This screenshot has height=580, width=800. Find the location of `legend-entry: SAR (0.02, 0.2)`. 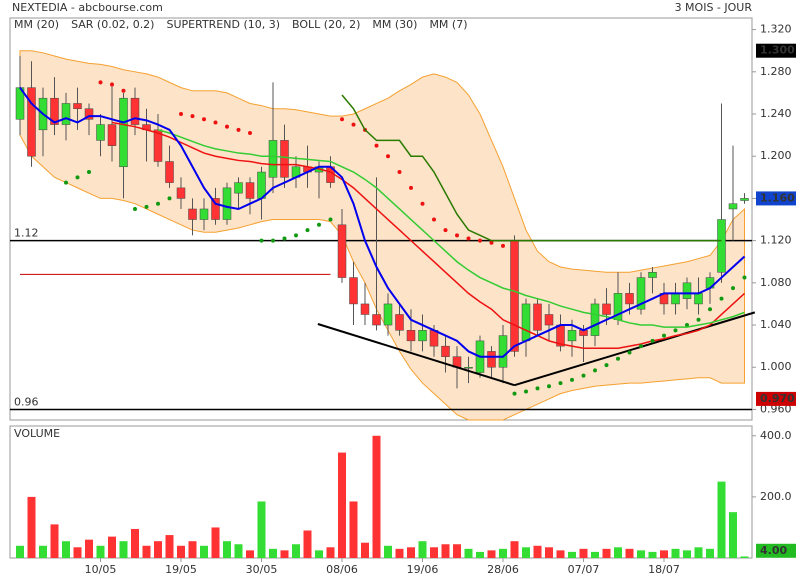

legend-entry: SAR (0.02, 0.2) is located at coordinates (112, 24).